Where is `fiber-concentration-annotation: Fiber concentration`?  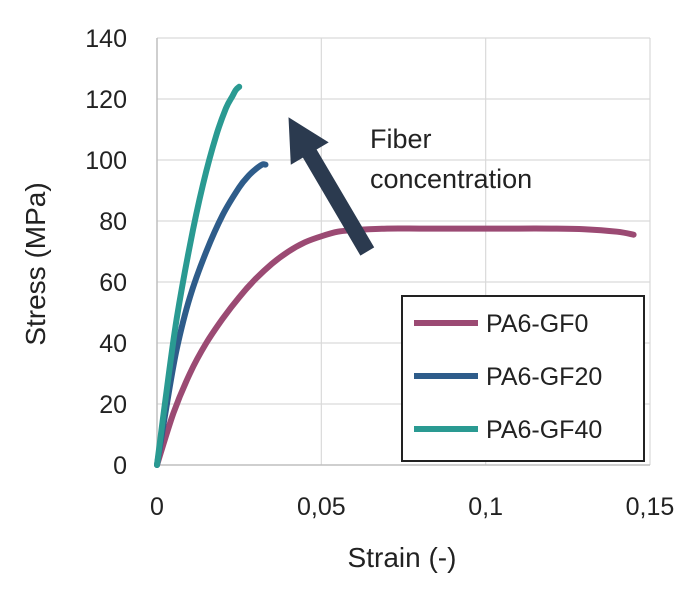
fiber-concentration-annotation: Fiber concentration is located at coordinates (410, 186).